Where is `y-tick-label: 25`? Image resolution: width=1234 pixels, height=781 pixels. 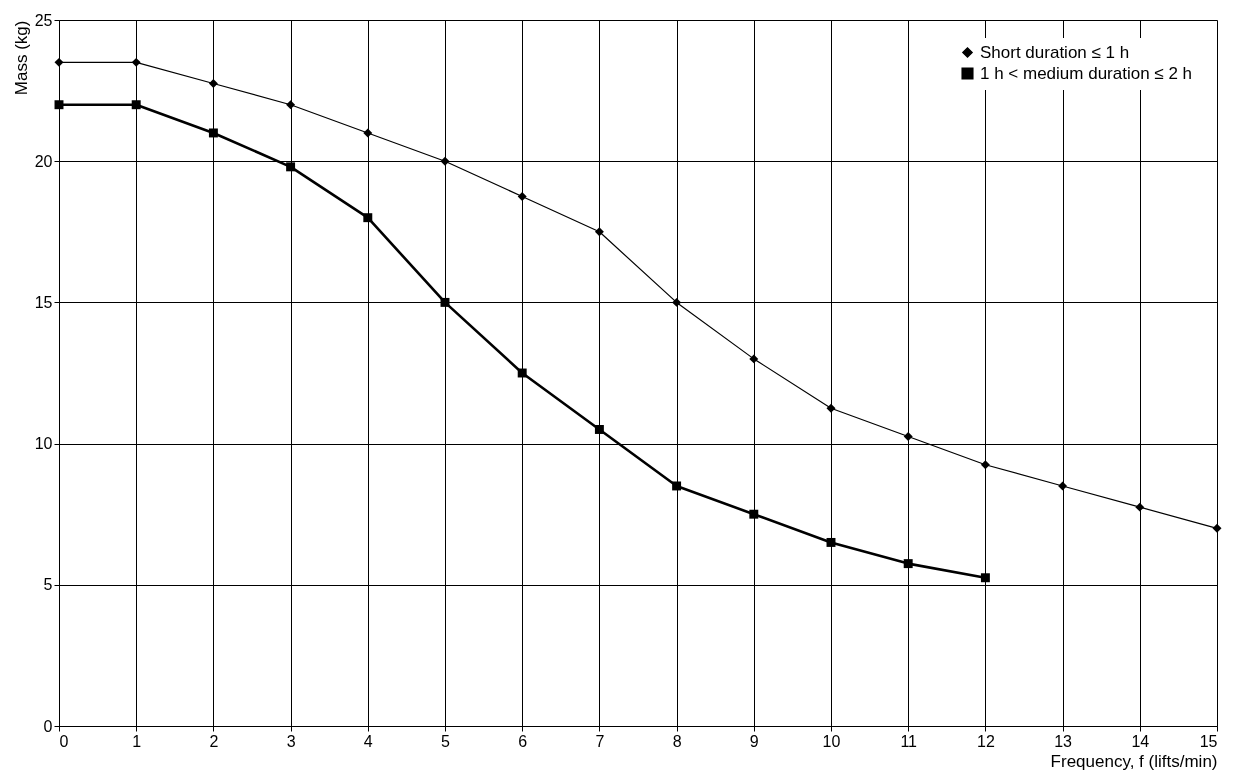 y-tick-label: 25 is located at coordinates (43, 20).